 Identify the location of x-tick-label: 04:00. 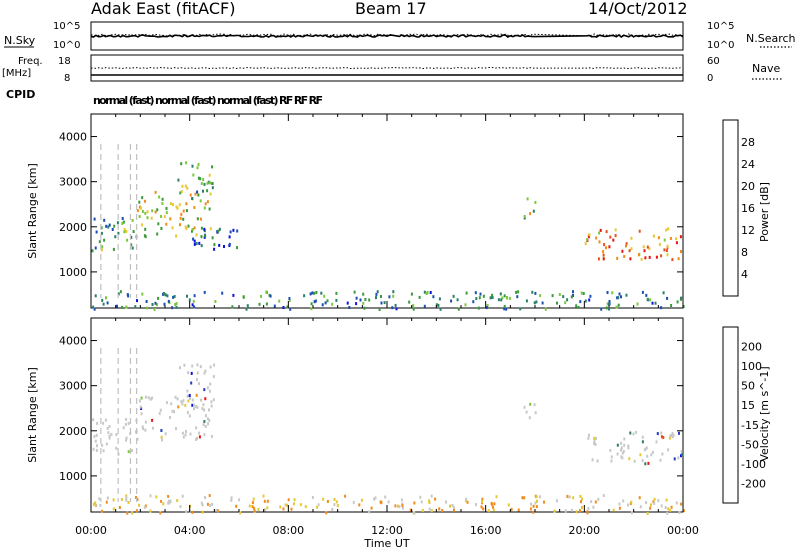
(190, 530).